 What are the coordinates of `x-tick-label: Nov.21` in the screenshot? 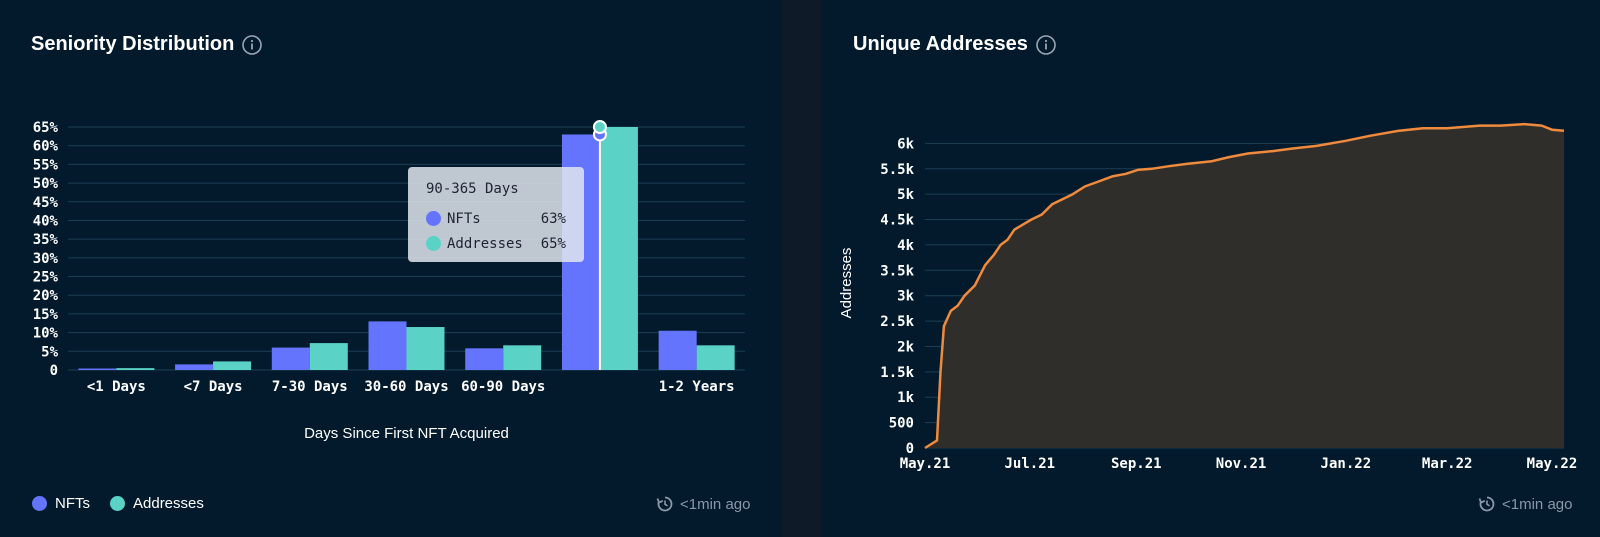 It's located at (1241, 464).